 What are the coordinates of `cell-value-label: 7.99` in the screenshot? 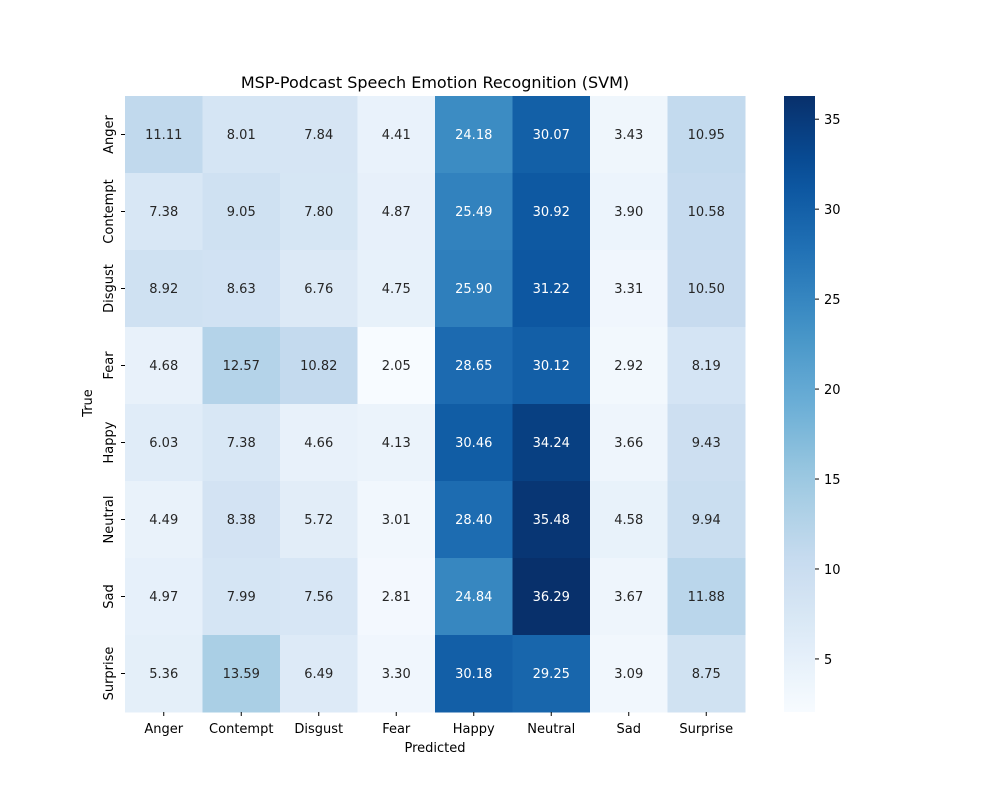 It's located at (241, 597).